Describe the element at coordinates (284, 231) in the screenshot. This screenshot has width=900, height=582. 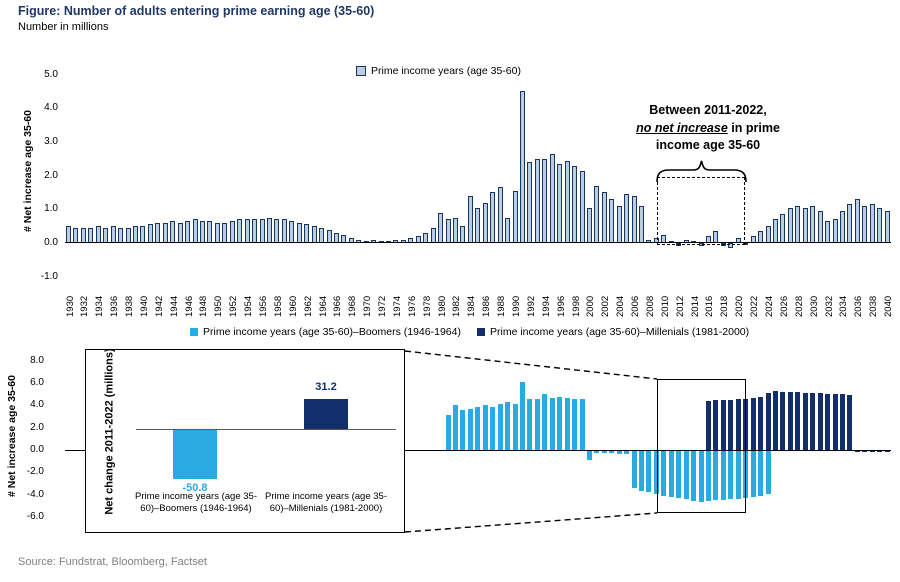
I see `bar-1959` at that location.